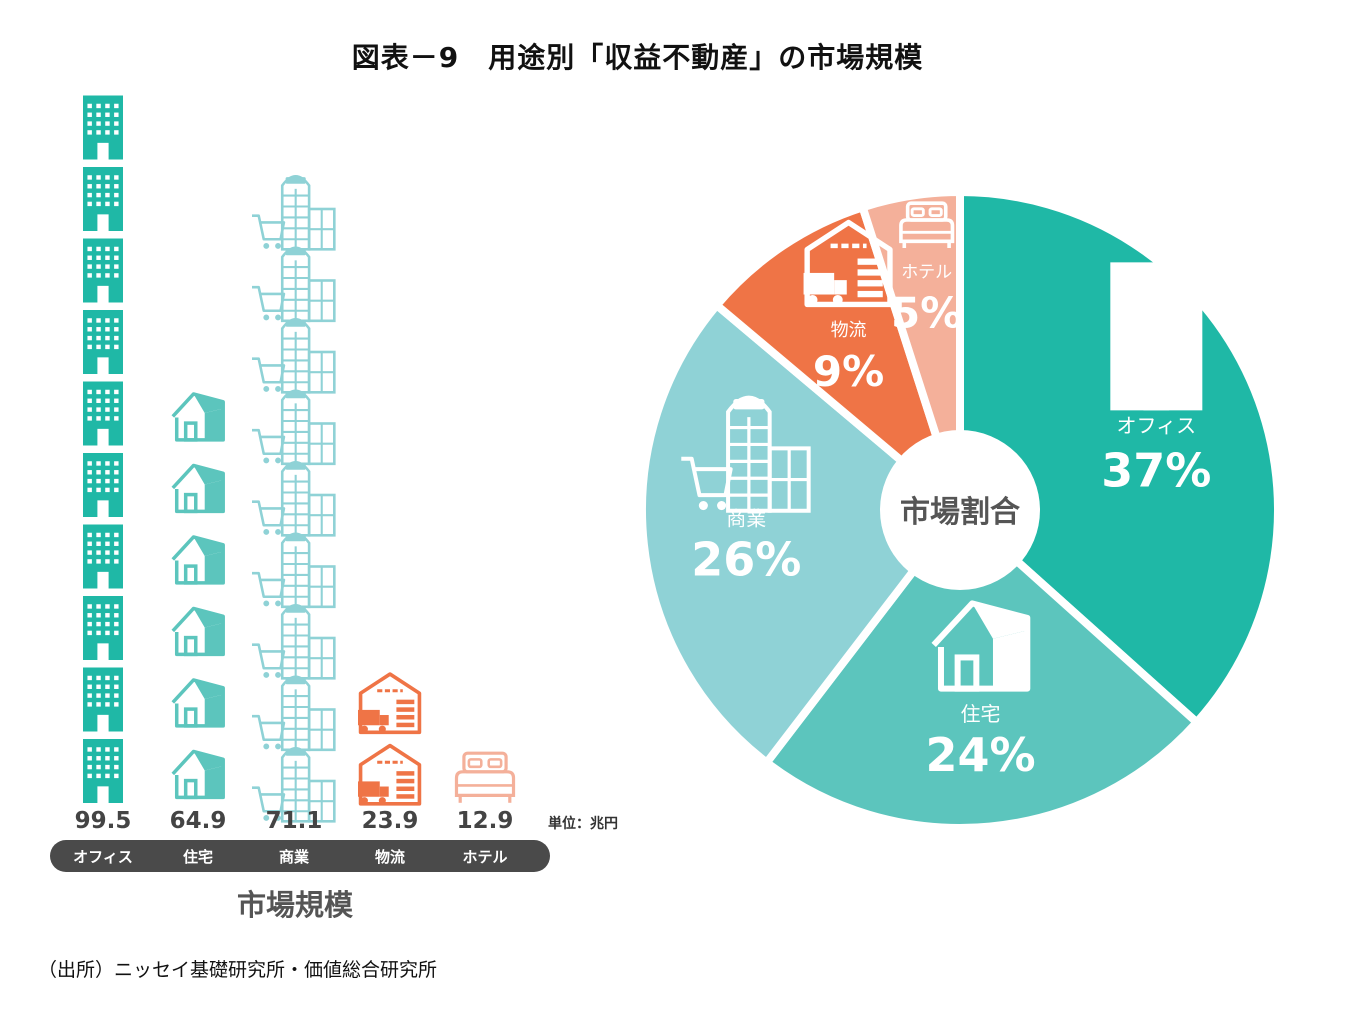 The height and width of the screenshot is (1024, 1357). I want to click on category-label: 物流, so click(390, 857).